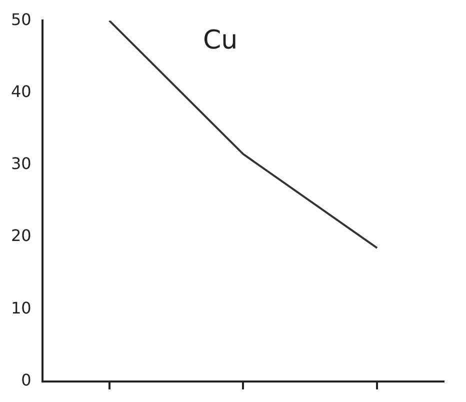 This screenshot has width=466, height=402. What do you see at coordinates (21, 308) in the screenshot?
I see `y-tick-label: 10` at bounding box center [21, 308].